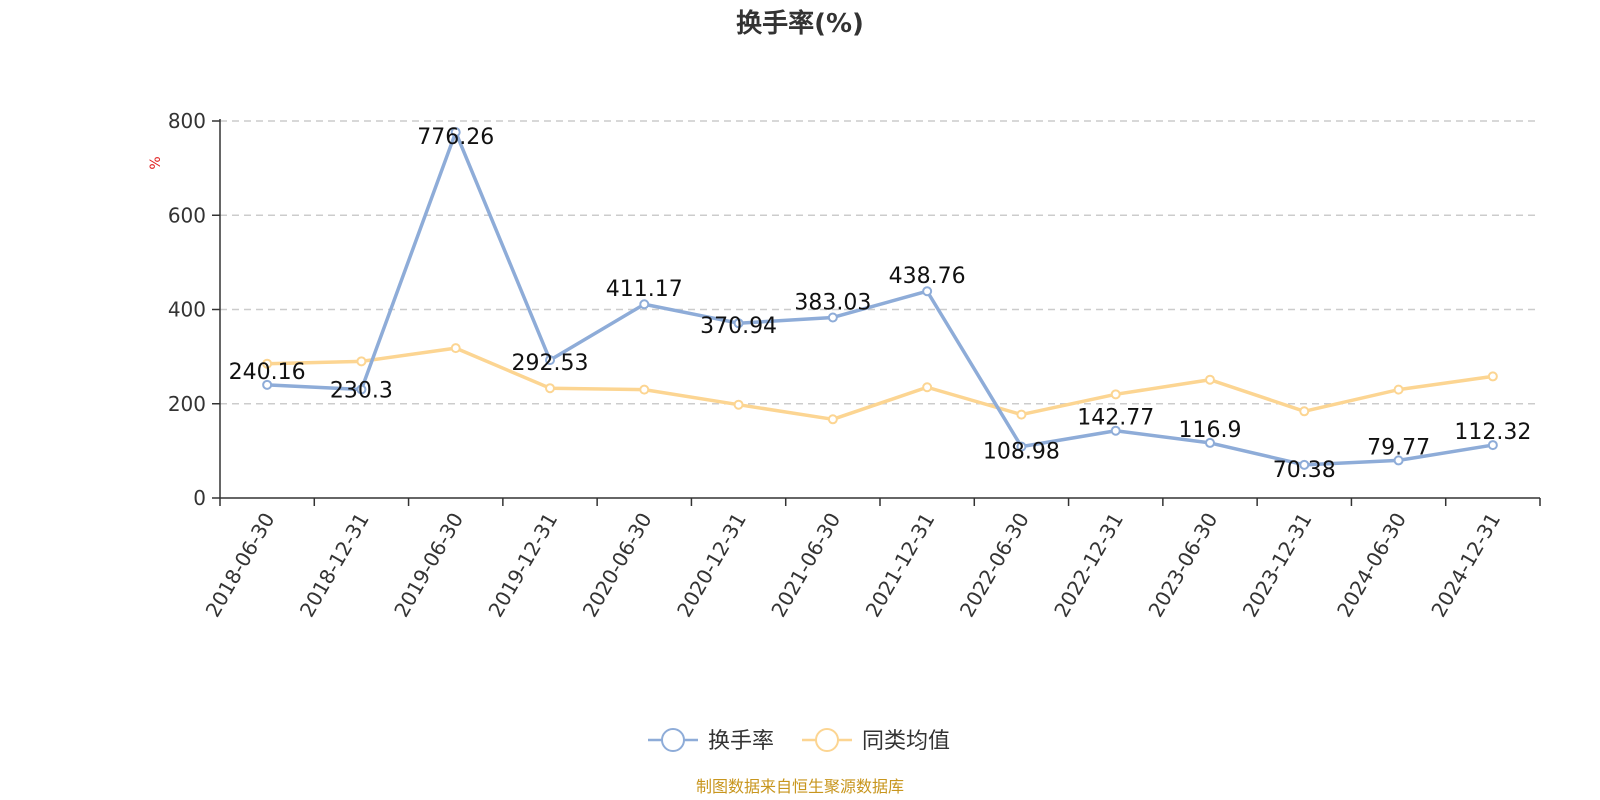 Image resolution: width=1600 pixels, height=800 pixels. What do you see at coordinates (805, 565) in the screenshot?
I see `x-tick-label: 2021-06-30` at bounding box center [805, 565].